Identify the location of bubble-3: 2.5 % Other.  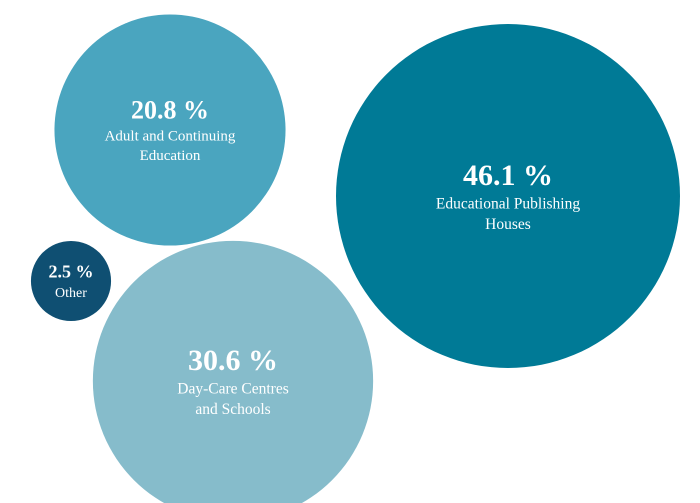
(71, 281).